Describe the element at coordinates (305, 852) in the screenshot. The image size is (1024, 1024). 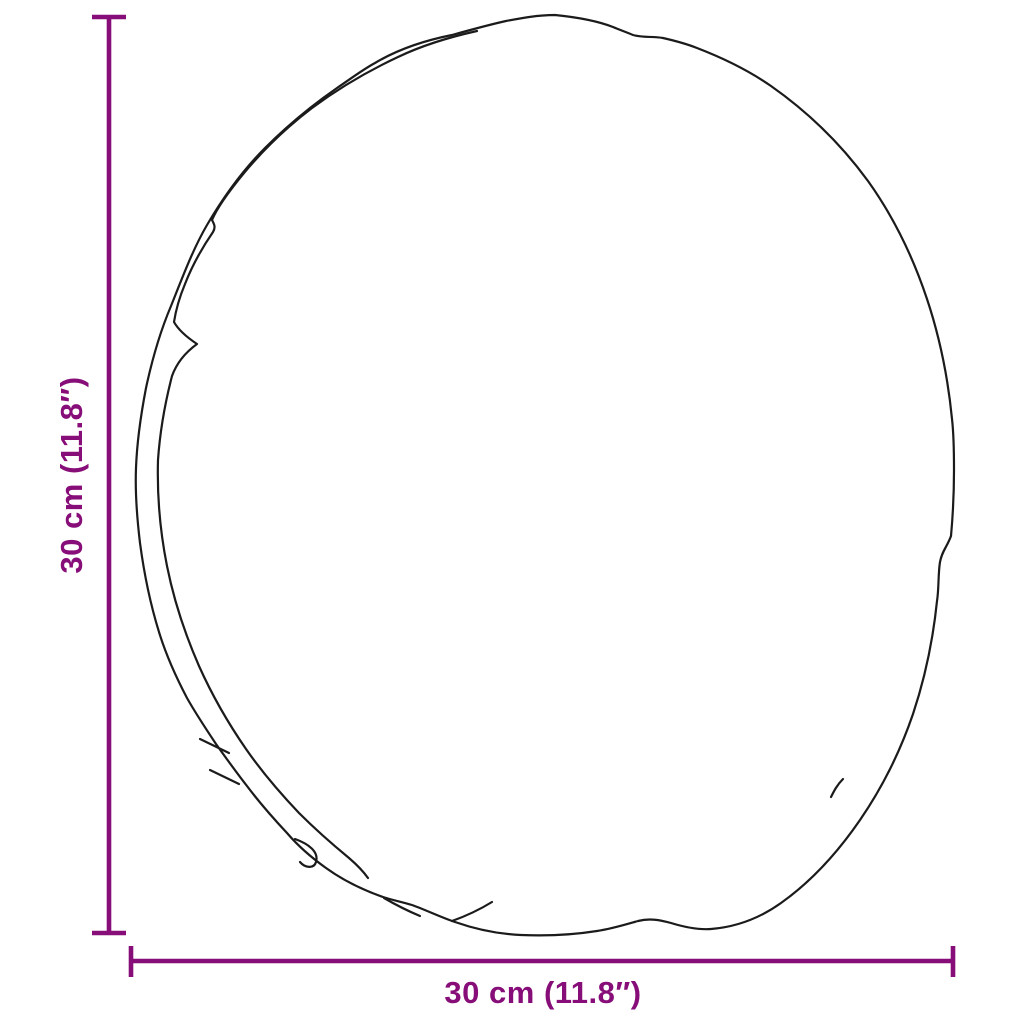
I see `fabric-crease-curl` at that location.